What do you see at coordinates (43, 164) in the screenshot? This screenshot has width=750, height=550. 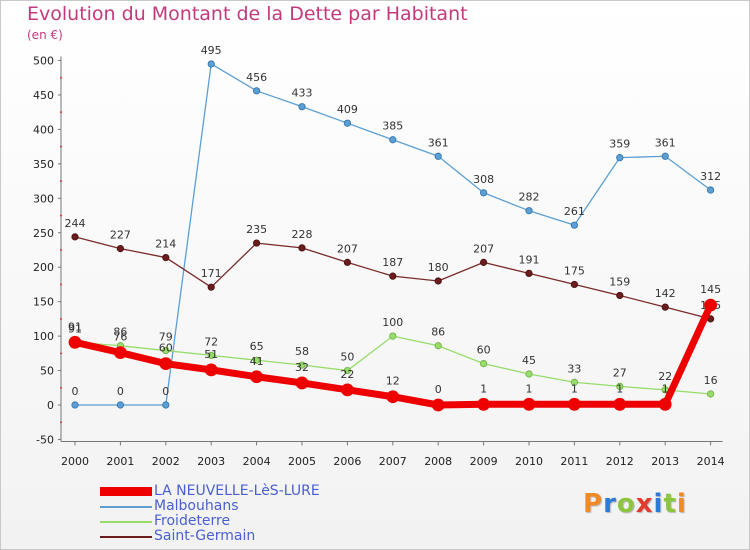 I see `y-tick-label: 350` at bounding box center [43, 164].